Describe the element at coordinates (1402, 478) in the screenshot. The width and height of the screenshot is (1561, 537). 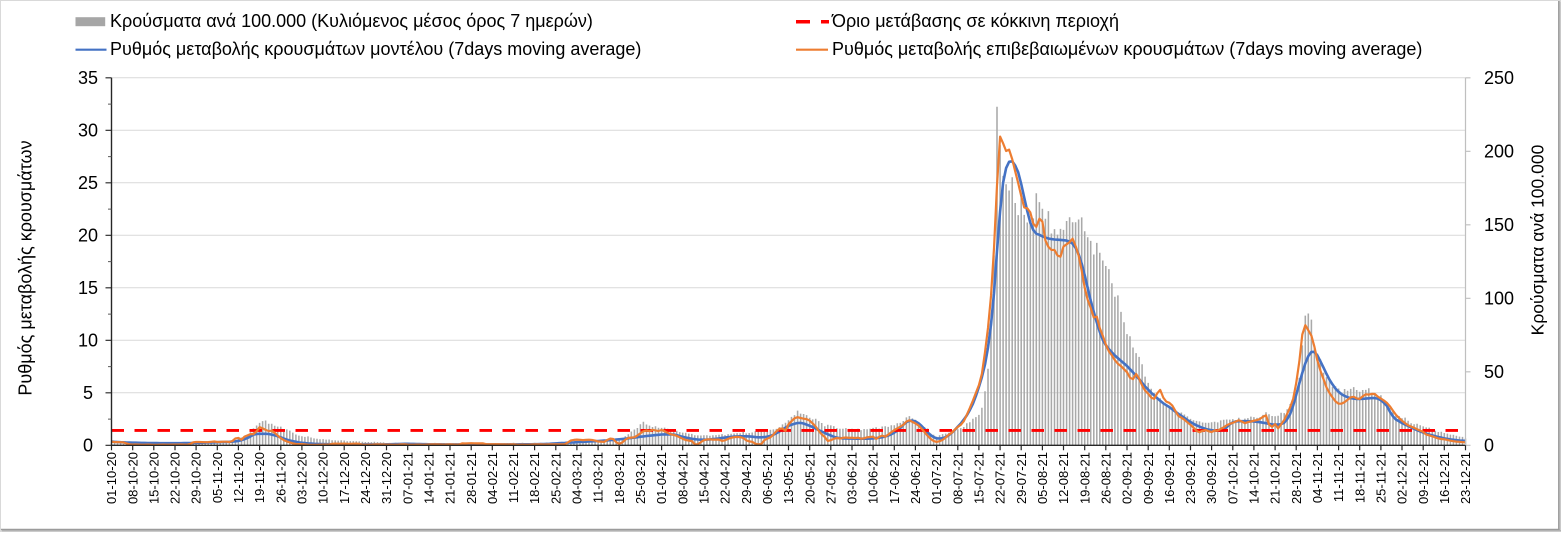
I see `svg-text: 02-12-21` at that location.